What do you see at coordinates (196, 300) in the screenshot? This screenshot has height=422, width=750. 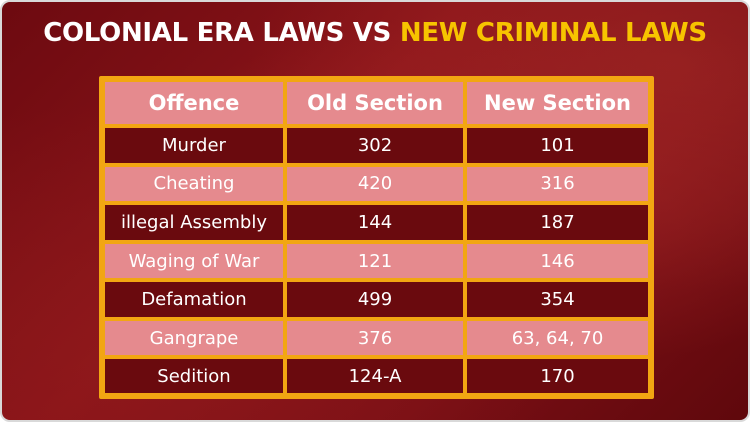 I see `offence-cell: Defamation` at bounding box center [196, 300].